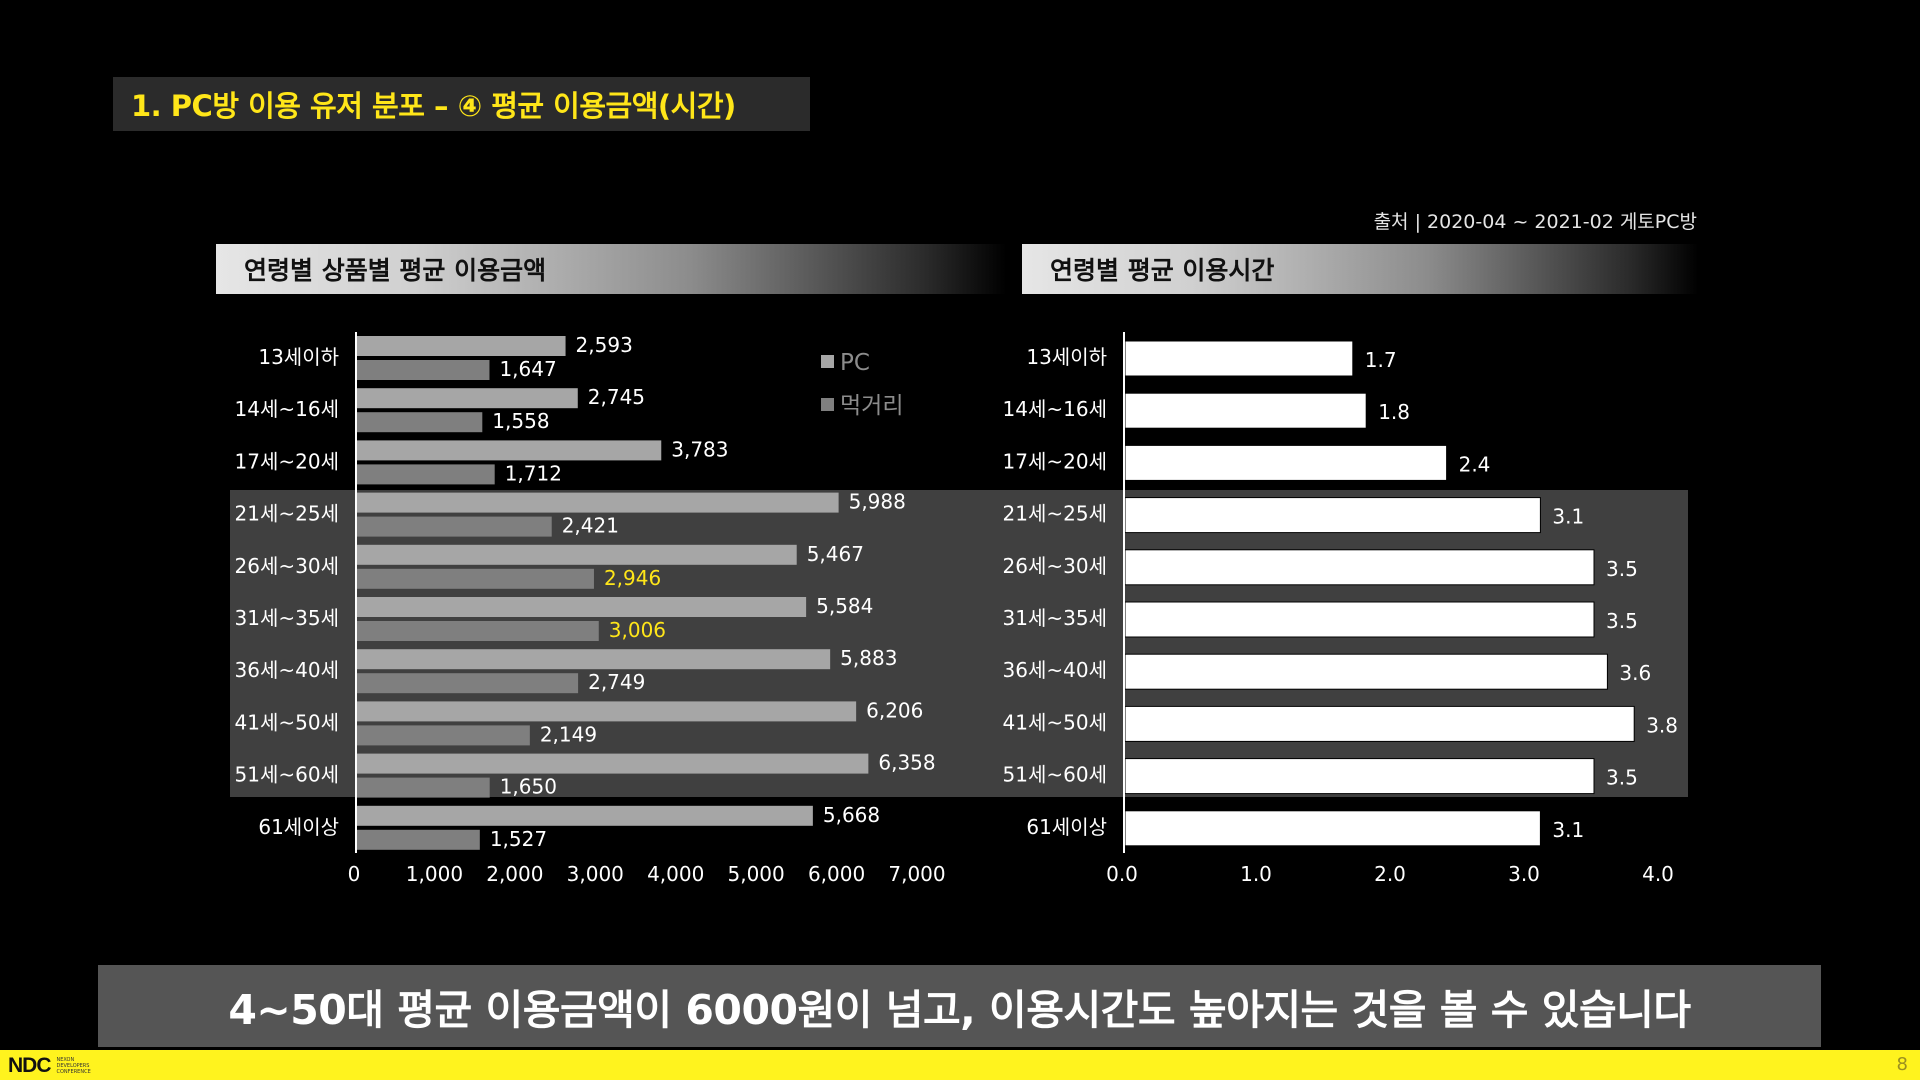 The width and height of the screenshot is (1920, 1080). I want to click on logo-mark: NDC, so click(29, 1065).